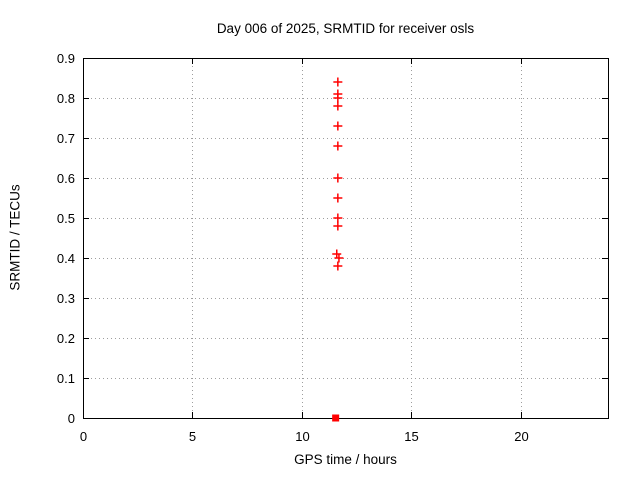  What do you see at coordinates (66, 258) in the screenshot?
I see `y-tick-label: 0.4` at bounding box center [66, 258].